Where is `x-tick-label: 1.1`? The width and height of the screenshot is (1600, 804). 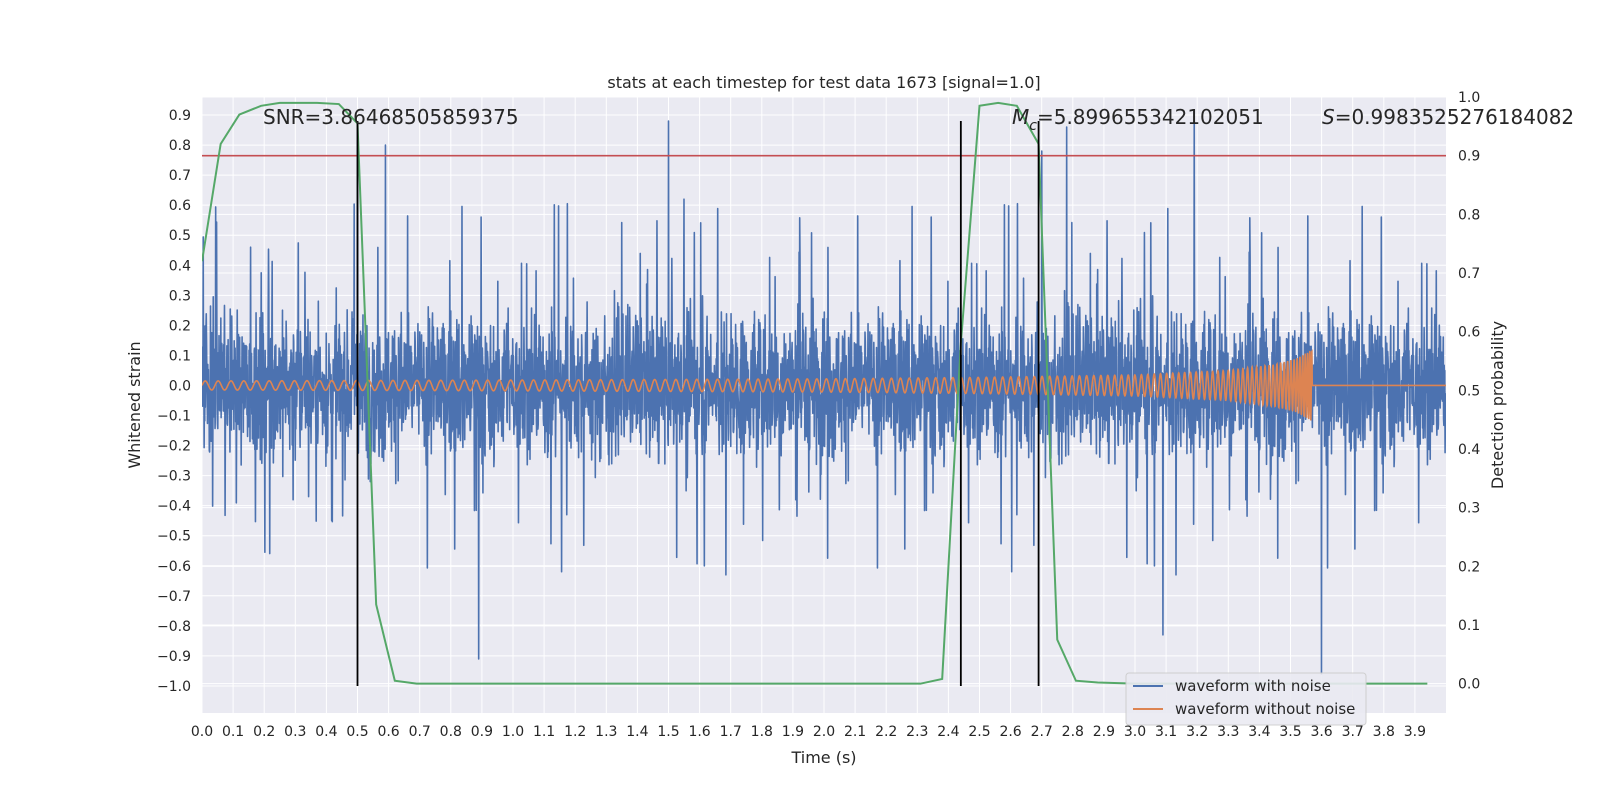 x-tick-label: 1.1 is located at coordinates (544, 732).